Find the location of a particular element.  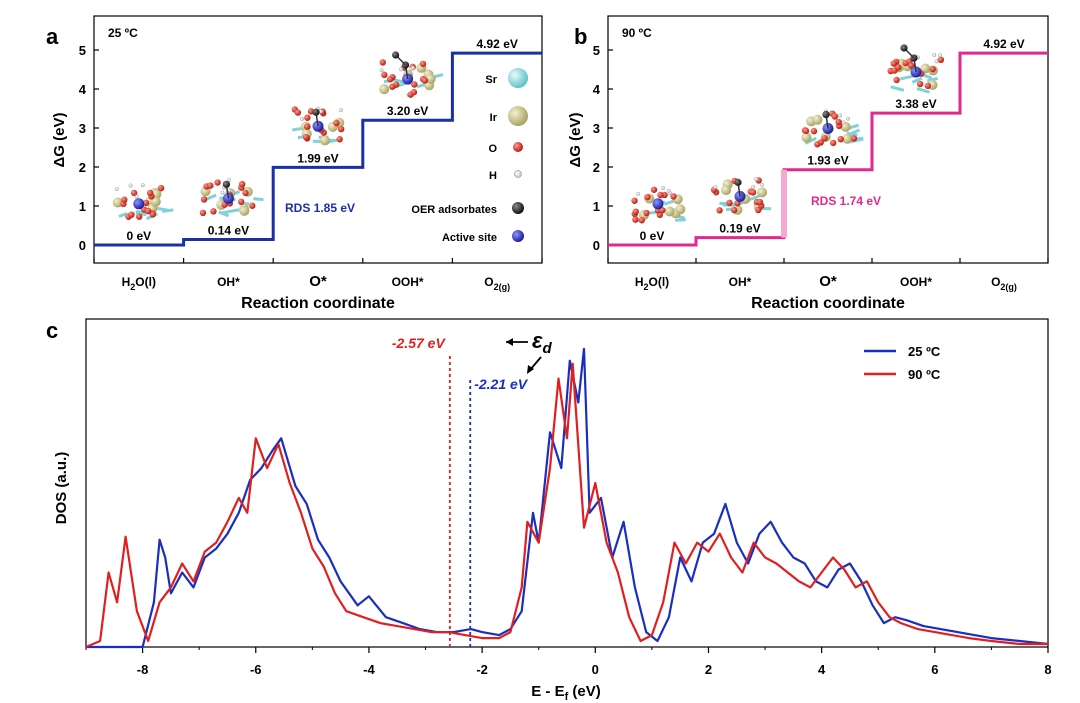

x-category-label: OH* is located at coordinates (228, 282).